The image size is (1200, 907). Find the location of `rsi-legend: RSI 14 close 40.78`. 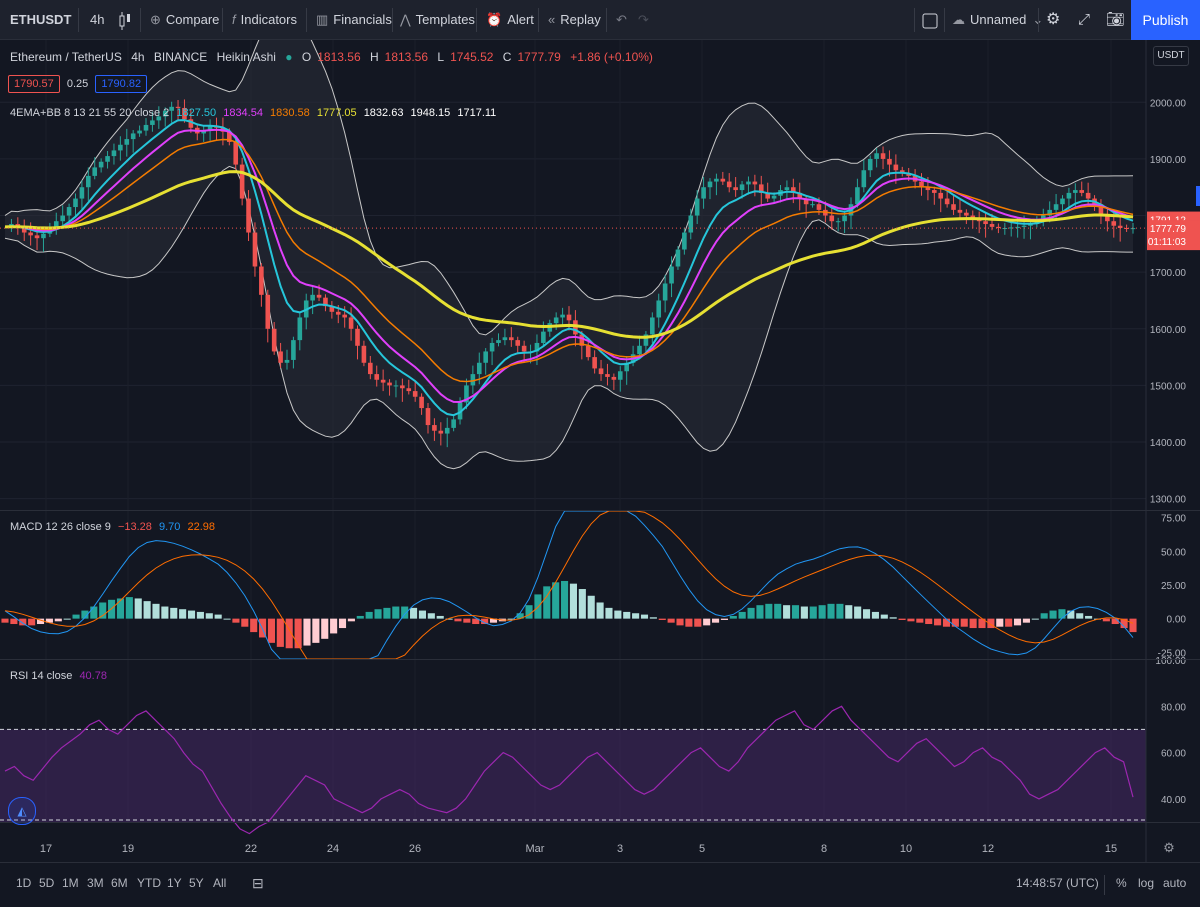

rsi-legend: RSI 14 close 40.78 is located at coordinates (60, 676).